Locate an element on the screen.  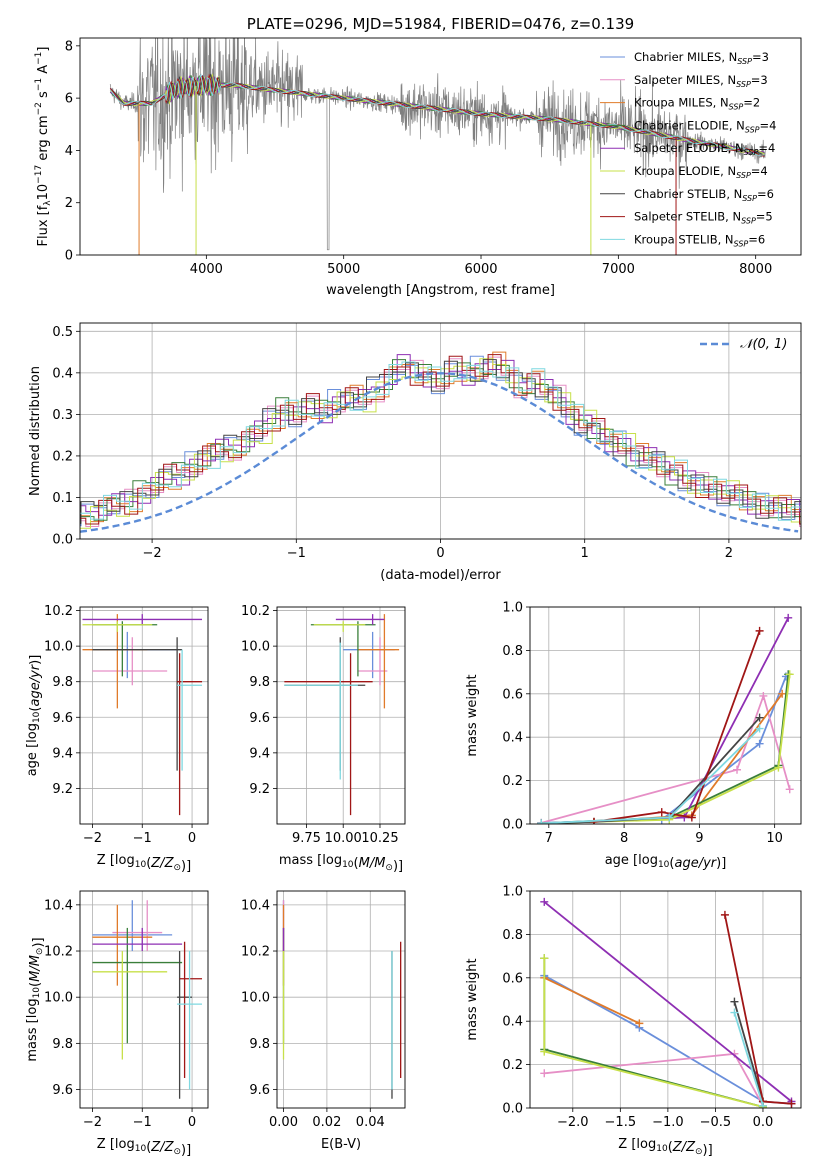
x-tick-label: −0.5 is located at coordinates (716, 1122).